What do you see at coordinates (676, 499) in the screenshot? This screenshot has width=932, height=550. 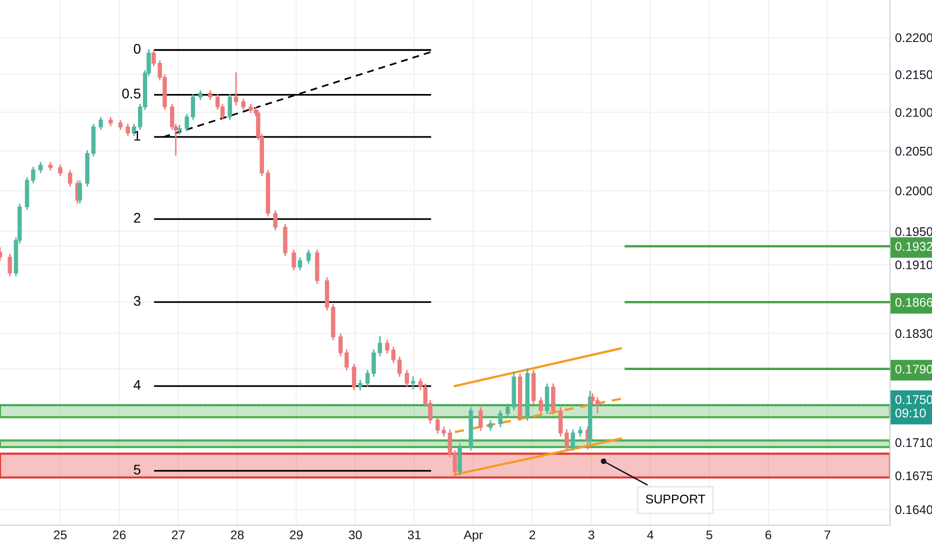 I see `annotation: SUPPORT` at bounding box center [676, 499].